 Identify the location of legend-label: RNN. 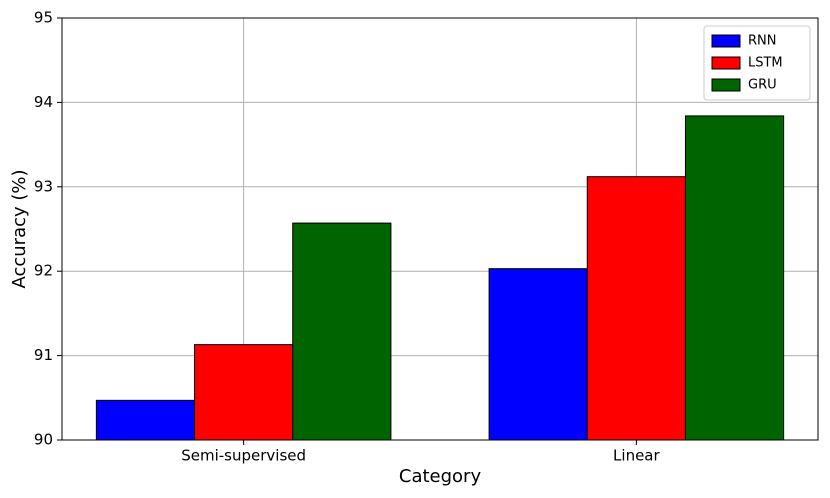
(762, 41).